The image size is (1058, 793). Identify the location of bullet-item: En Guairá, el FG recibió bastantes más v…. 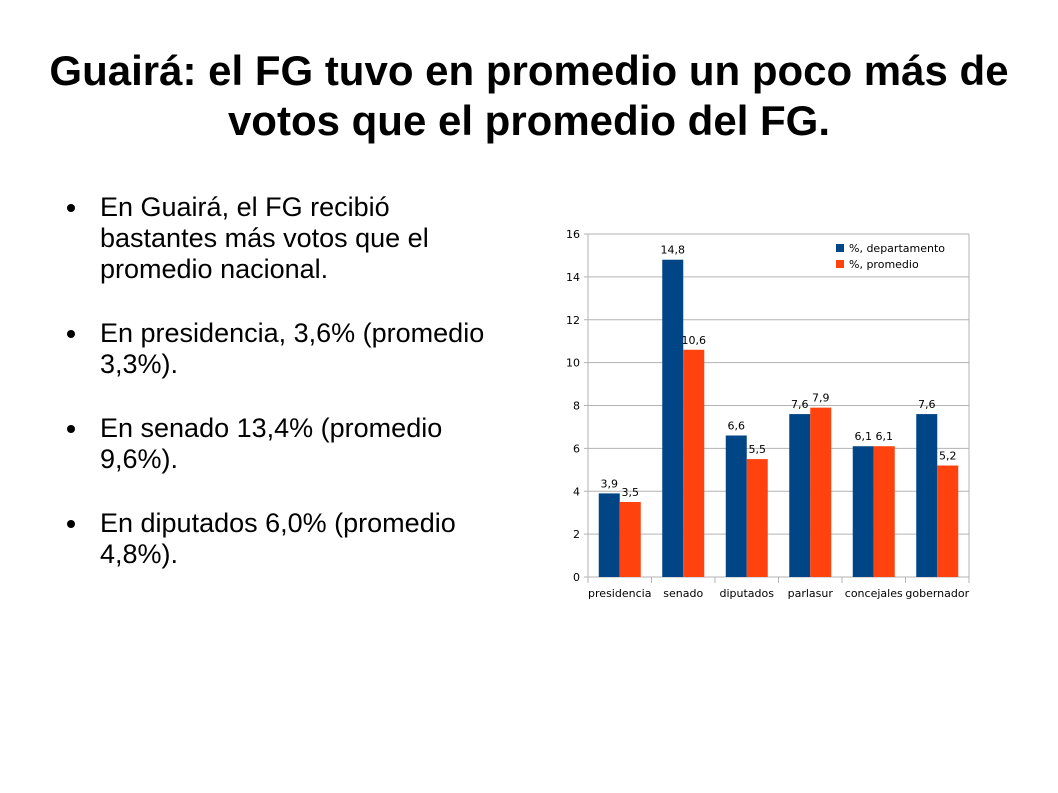
(284, 238).